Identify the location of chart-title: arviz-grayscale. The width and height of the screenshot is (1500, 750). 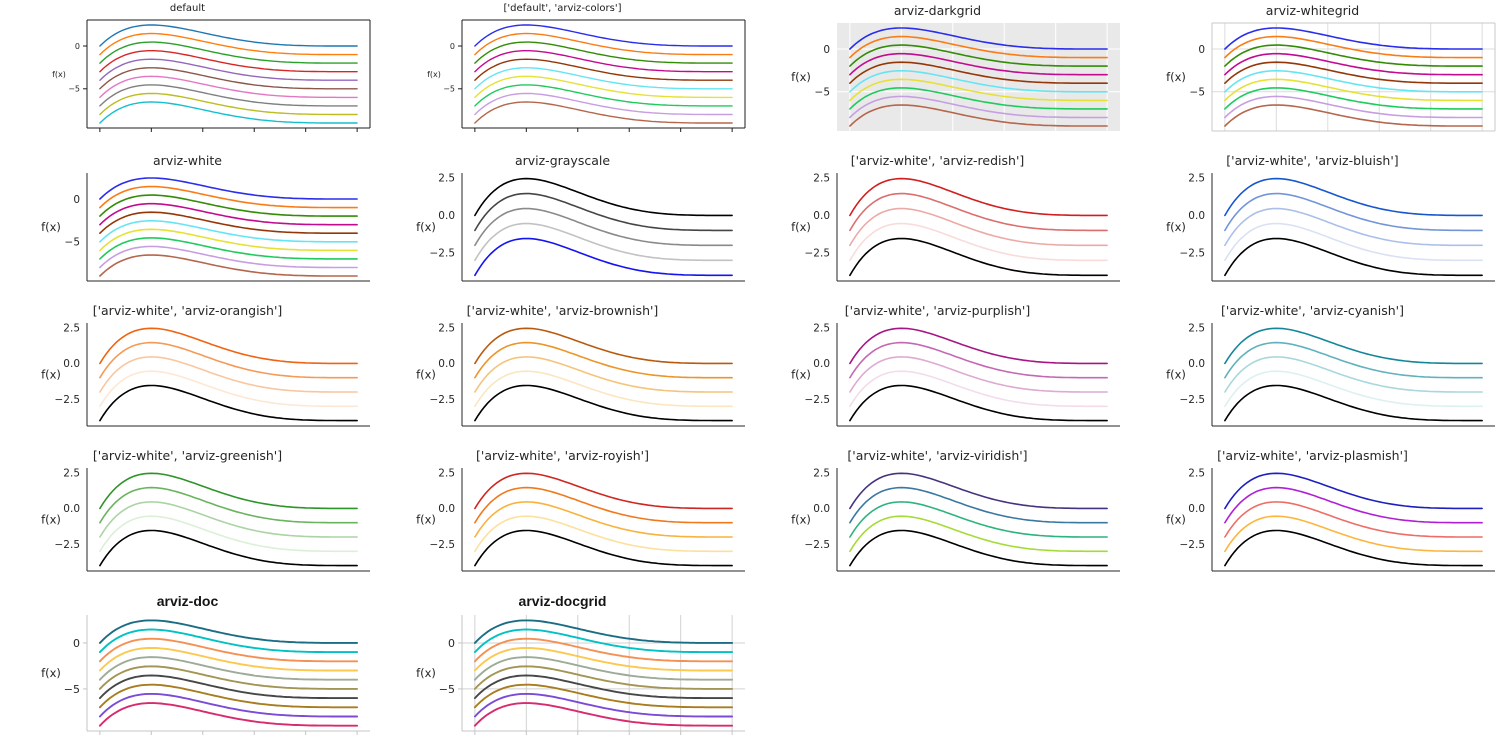
(562, 160).